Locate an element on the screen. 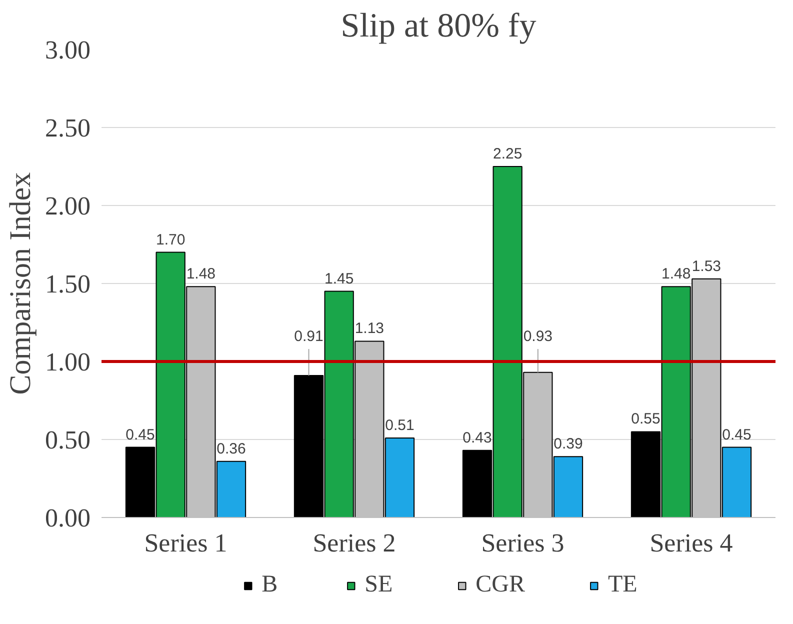 The height and width of the screenshot is (624, 793). y-tick-label: 0.50 is located at coordinates (67, 440).